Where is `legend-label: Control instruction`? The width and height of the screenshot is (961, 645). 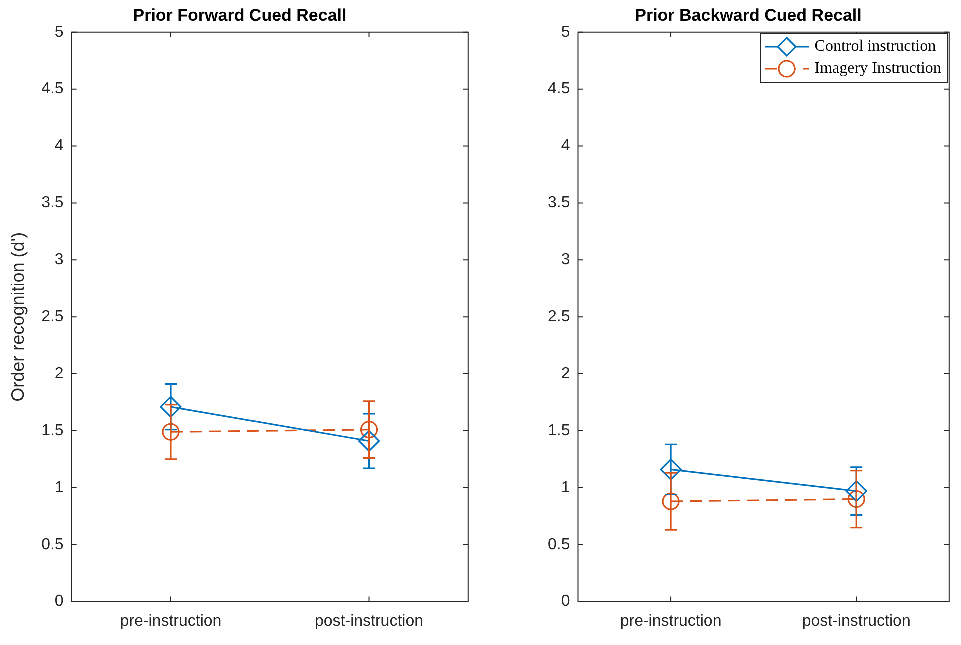 legend-label: Control instruction is located at coordinates (875, 47).